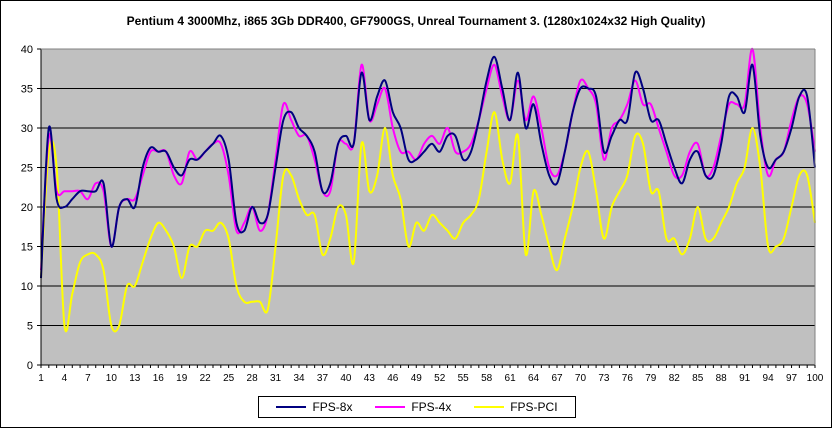 This screenshot has height=428, width=832. What do you see at coordinates (159, 378) in the screenshot?
I see `x-tick-label: 16` at bounding box center [159, 378].